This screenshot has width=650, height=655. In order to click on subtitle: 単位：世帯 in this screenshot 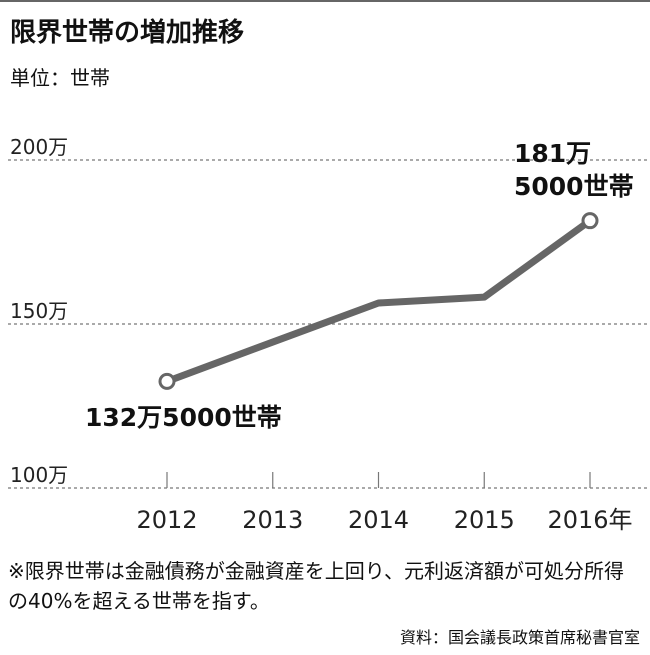, I will do `click(60, 78)`.